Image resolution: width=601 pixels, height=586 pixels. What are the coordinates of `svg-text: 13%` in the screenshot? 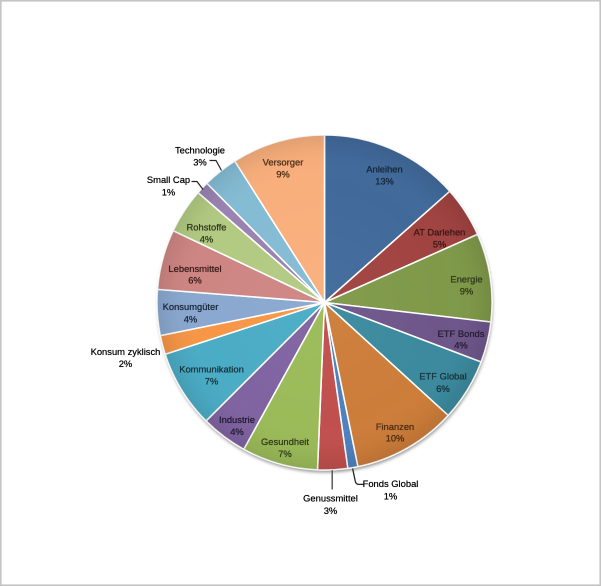 It's located at (384, 181).